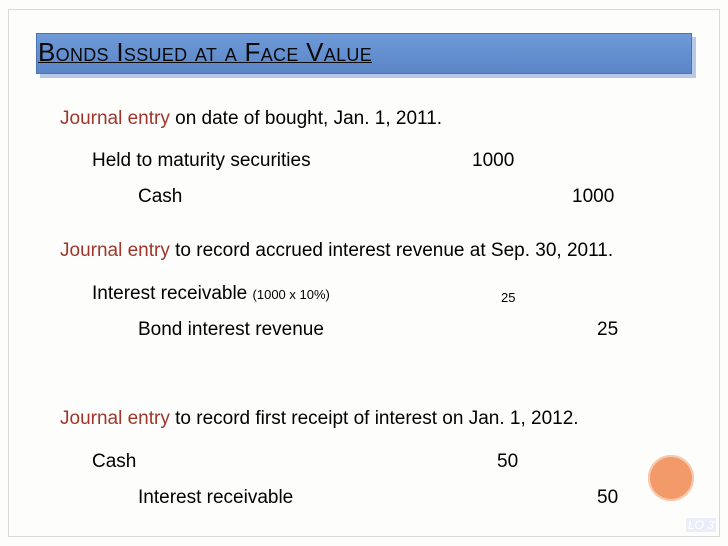 Image resolution: width=728 pixels, height=546 pixels. Describe the element at coordinates (493, 160) in the screenshot. I see `entry-1-debit-amount: 1000` at that location.